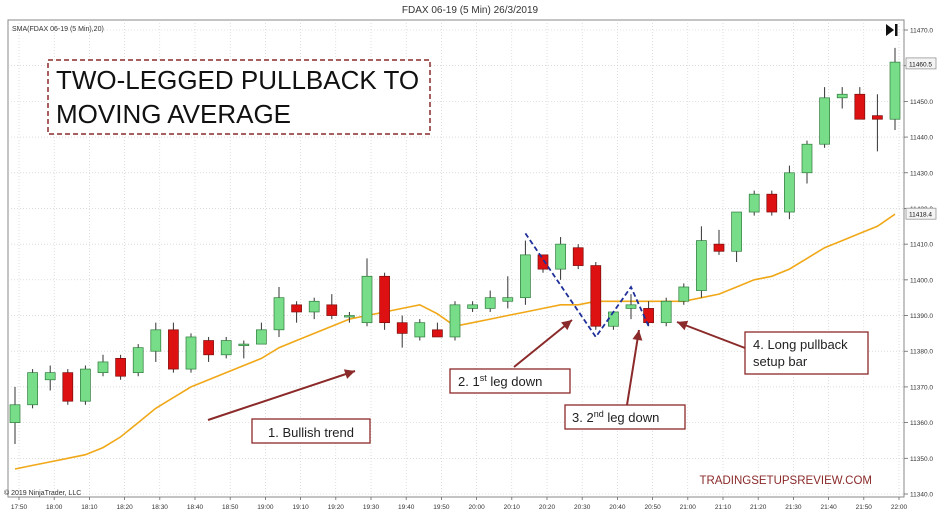  Describe the element at coordinates (406, 507) in the screenshot. I see `x-tick-label: 19:40` at that location.